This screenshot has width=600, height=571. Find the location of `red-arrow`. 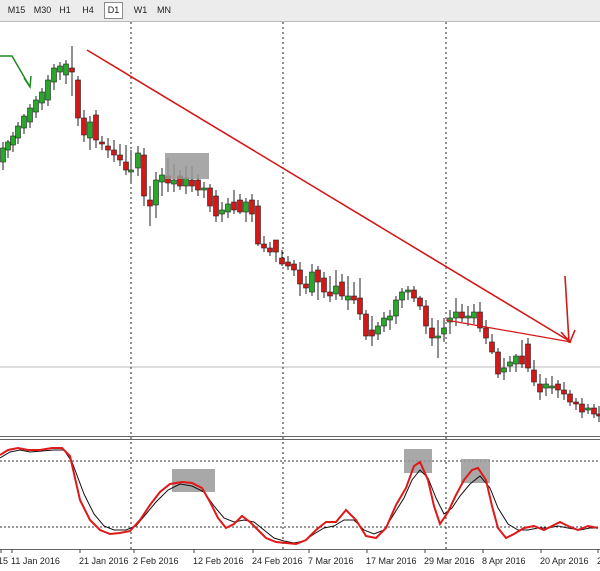

red-arrow is located at coordinates (567, 309).